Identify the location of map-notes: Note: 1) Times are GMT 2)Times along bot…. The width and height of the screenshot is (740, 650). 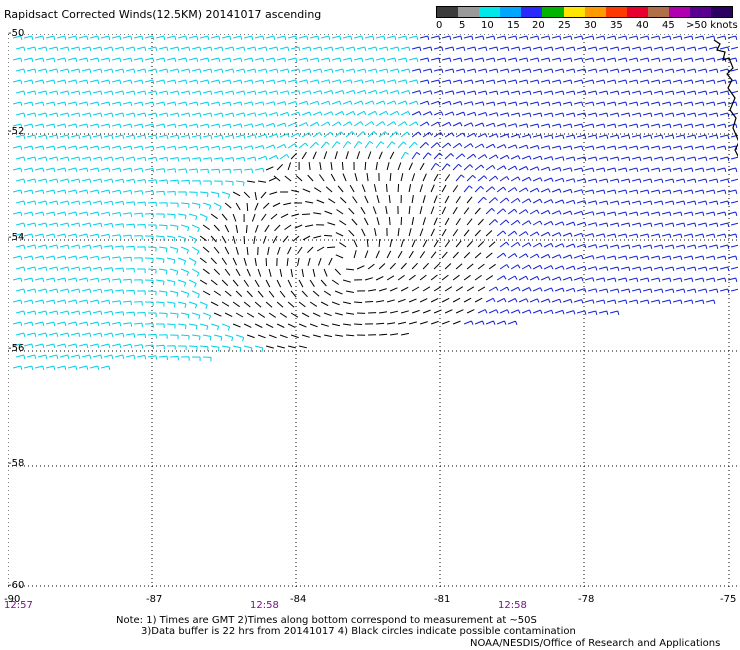
(346, 626).